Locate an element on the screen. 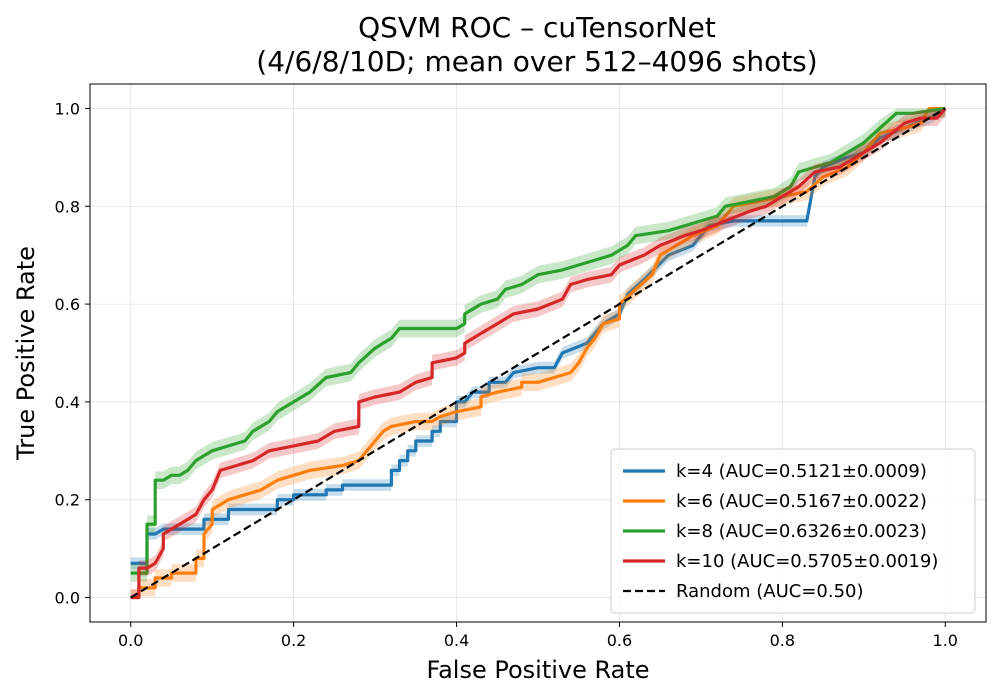  y-axis-label: True Positive Rate is located at coordinates (26, 353).